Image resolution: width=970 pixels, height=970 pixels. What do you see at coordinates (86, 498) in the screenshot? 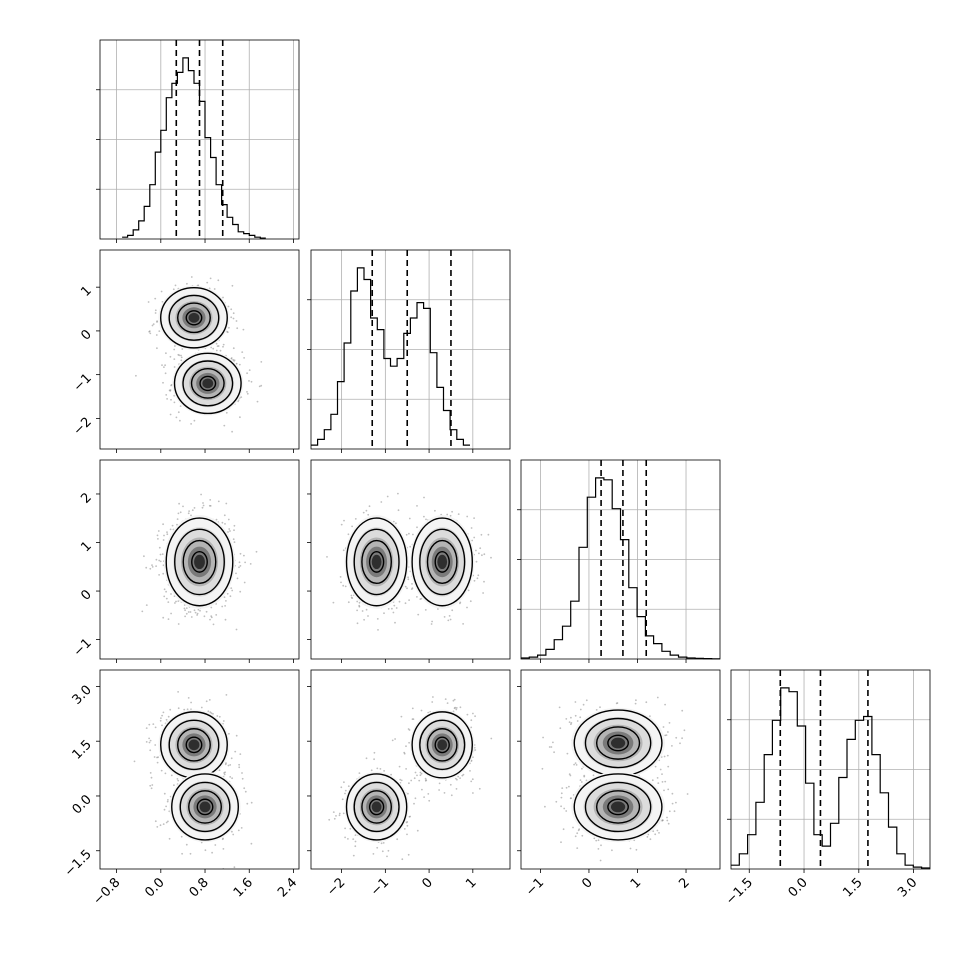
I see `y-tick-label: 2` at bounding box center [86, 498].